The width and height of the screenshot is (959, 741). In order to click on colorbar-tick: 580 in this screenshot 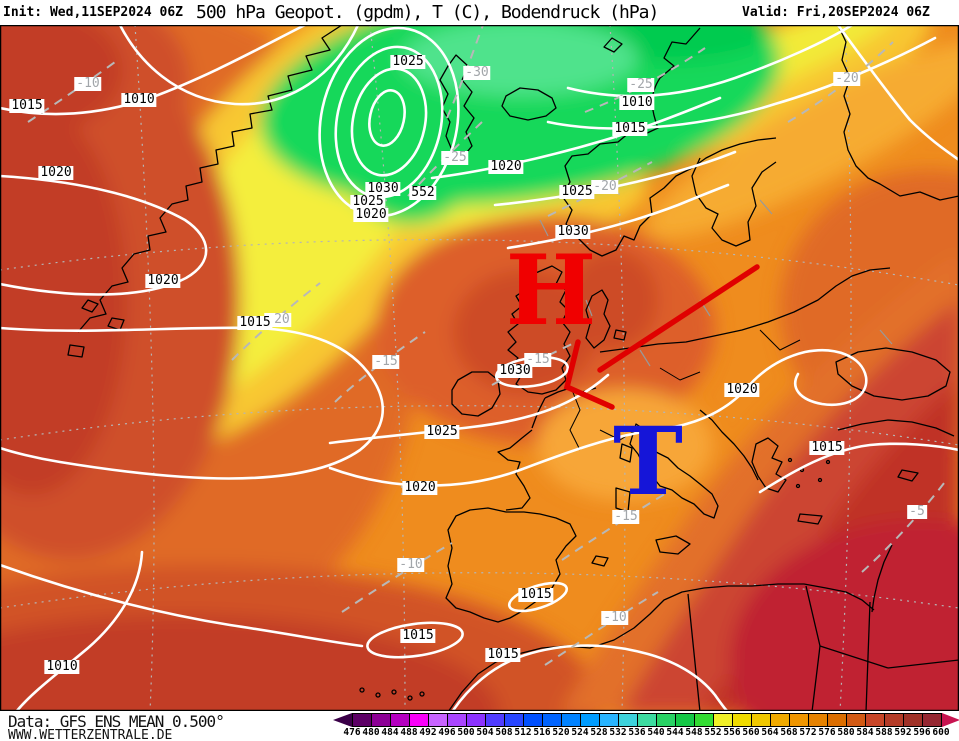, I will do `click(846, 732)`.